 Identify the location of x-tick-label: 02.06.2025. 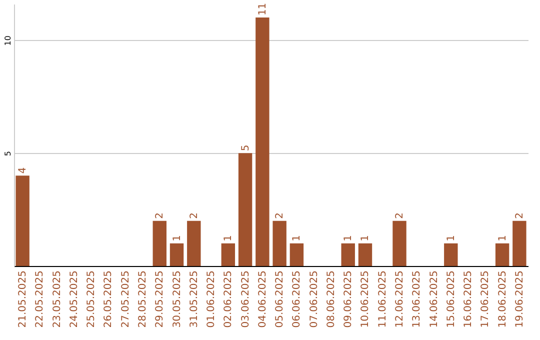
(228, 299).